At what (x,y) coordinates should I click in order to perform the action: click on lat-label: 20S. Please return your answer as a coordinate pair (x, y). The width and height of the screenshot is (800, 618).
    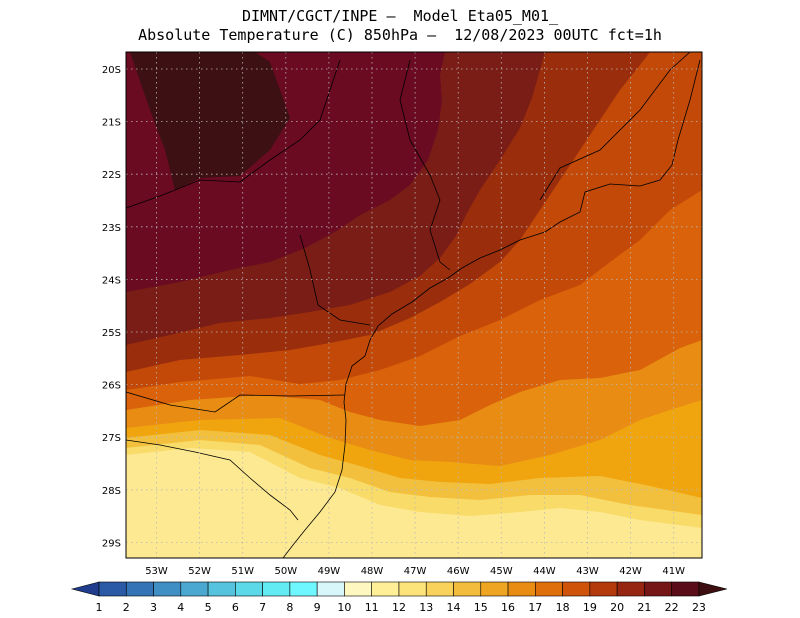
    Looking at the image, I should click on (111, 70).